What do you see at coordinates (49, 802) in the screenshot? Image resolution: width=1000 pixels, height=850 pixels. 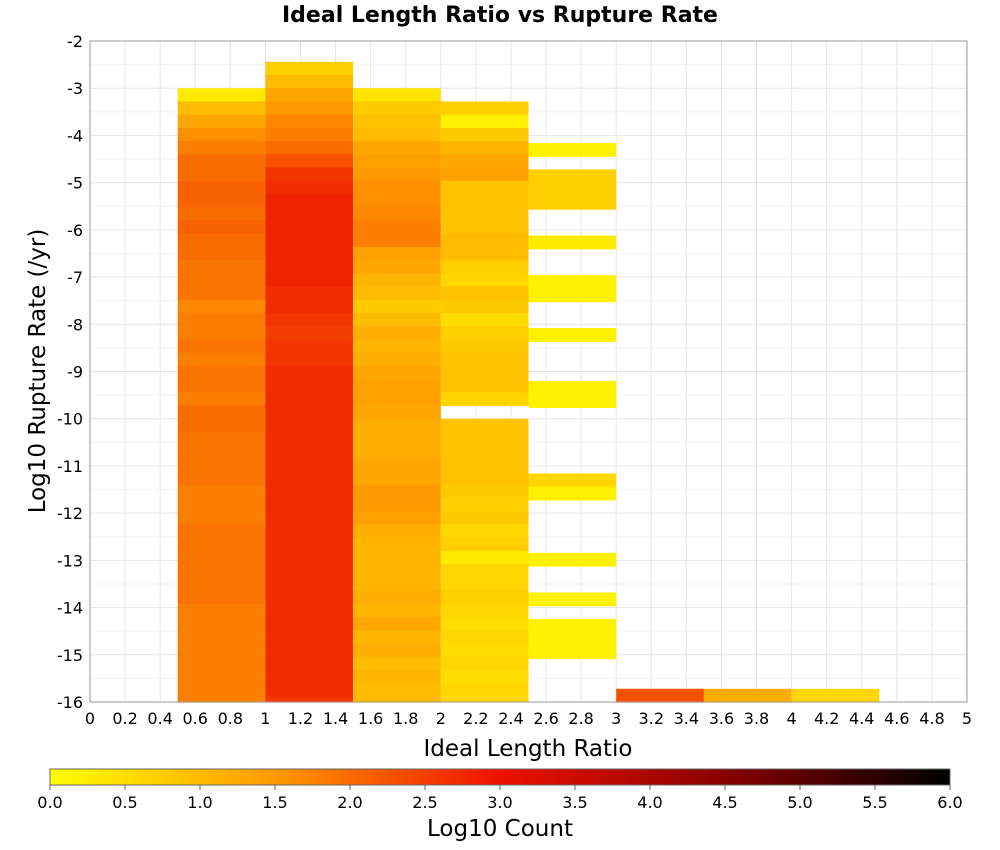 I see `colorbar-tick-label: 0.0` at bounding box center [49, 802].